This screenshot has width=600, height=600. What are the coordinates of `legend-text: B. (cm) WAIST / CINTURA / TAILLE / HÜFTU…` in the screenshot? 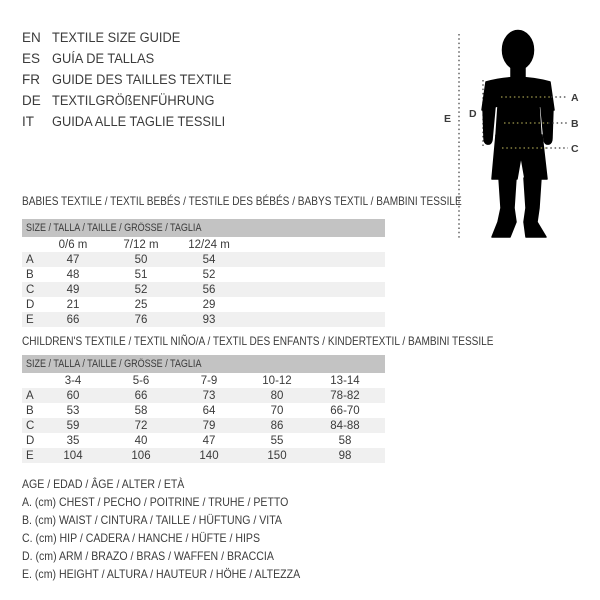 It's located at (152, 520).